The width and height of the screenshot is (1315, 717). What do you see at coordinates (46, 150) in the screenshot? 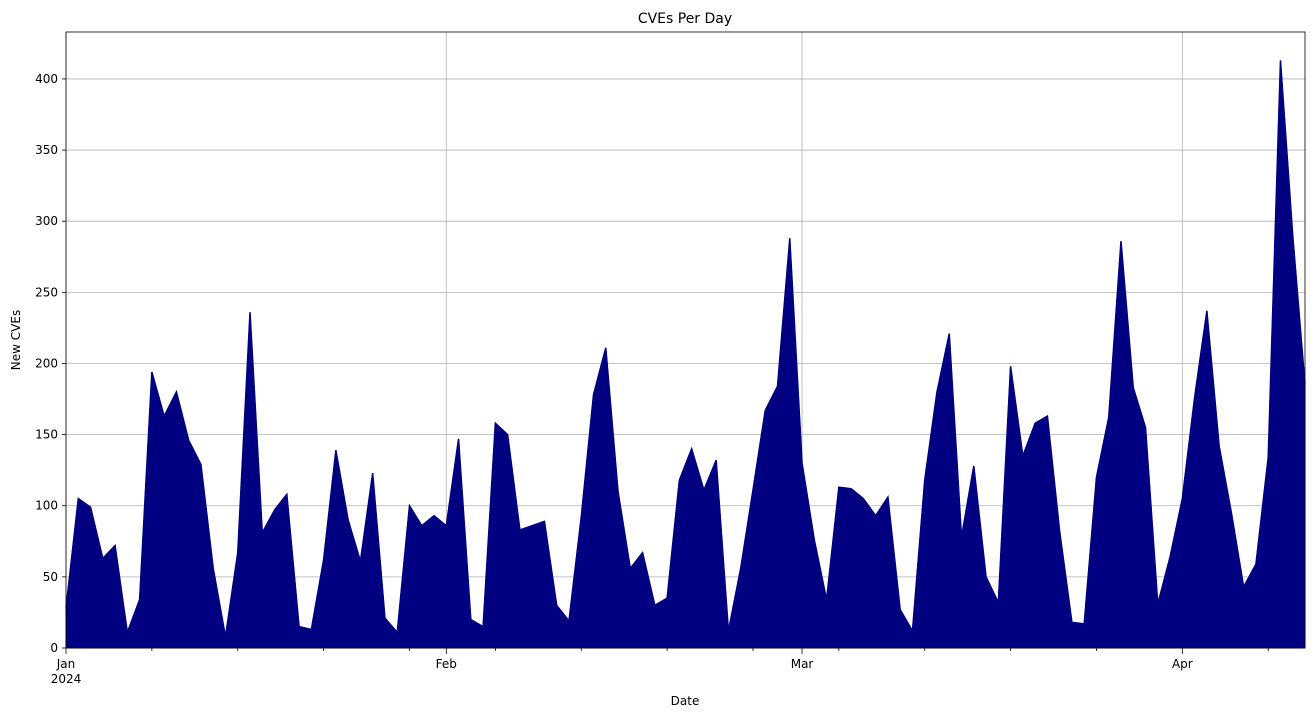
I see `y-tick-label: 350` at bounding box center [46, 150].